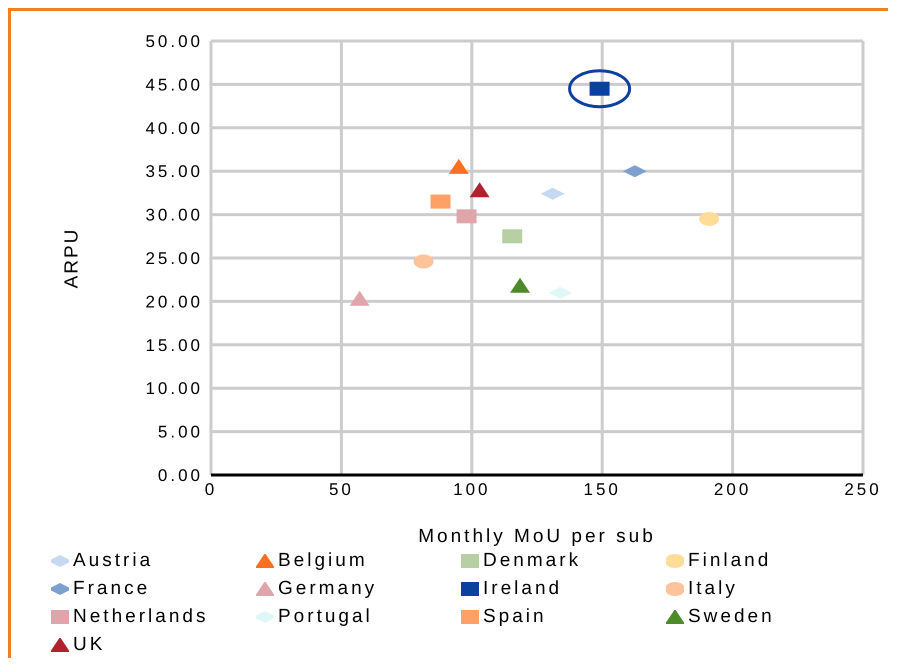 The height and width of the screenshot is (667, 900). Describe the element at coordinates (325, 617) in the screenshot. I see `legend-label: Portugal` at that location.